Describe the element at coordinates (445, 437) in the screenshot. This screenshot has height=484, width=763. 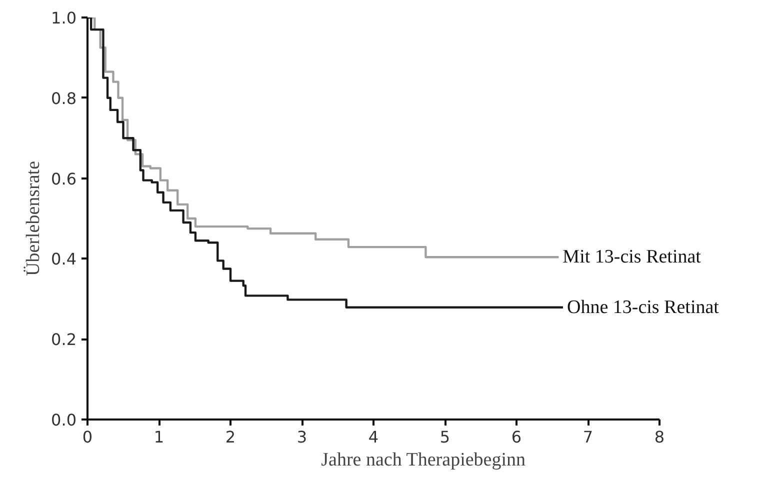
I see `x-tick-label: 5` at that location.